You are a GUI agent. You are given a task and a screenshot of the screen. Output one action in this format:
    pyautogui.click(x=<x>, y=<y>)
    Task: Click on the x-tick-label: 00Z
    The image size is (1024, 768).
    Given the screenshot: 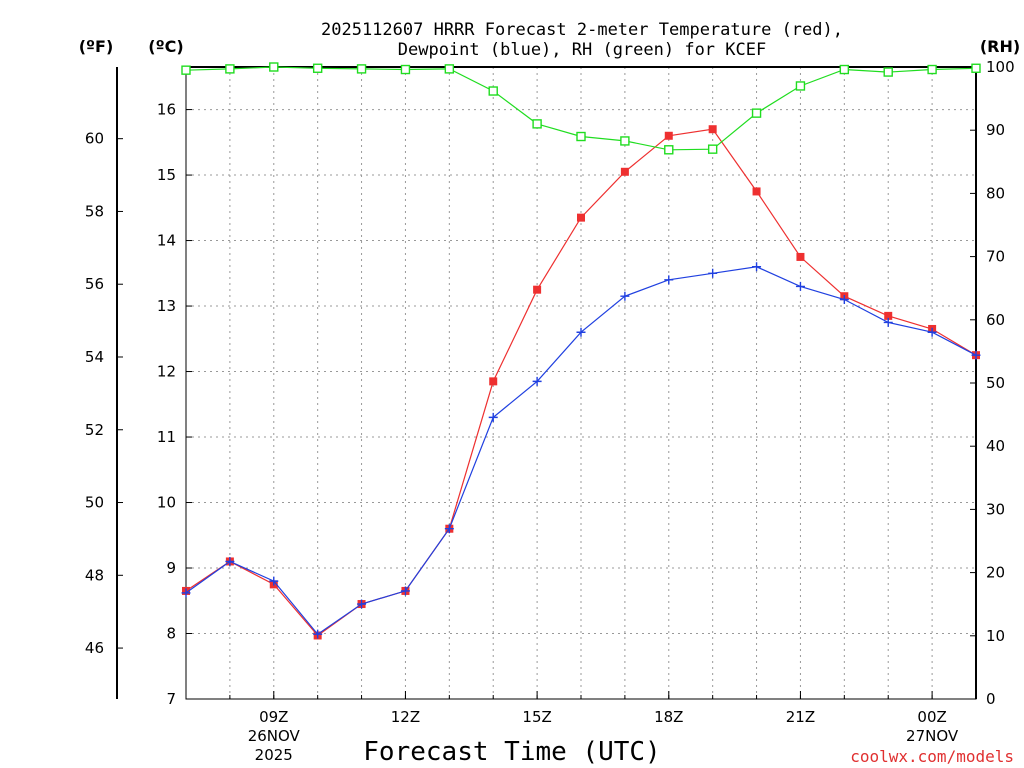 What is the action you would take?
    pyautogui.click(x=931, y=717)
    